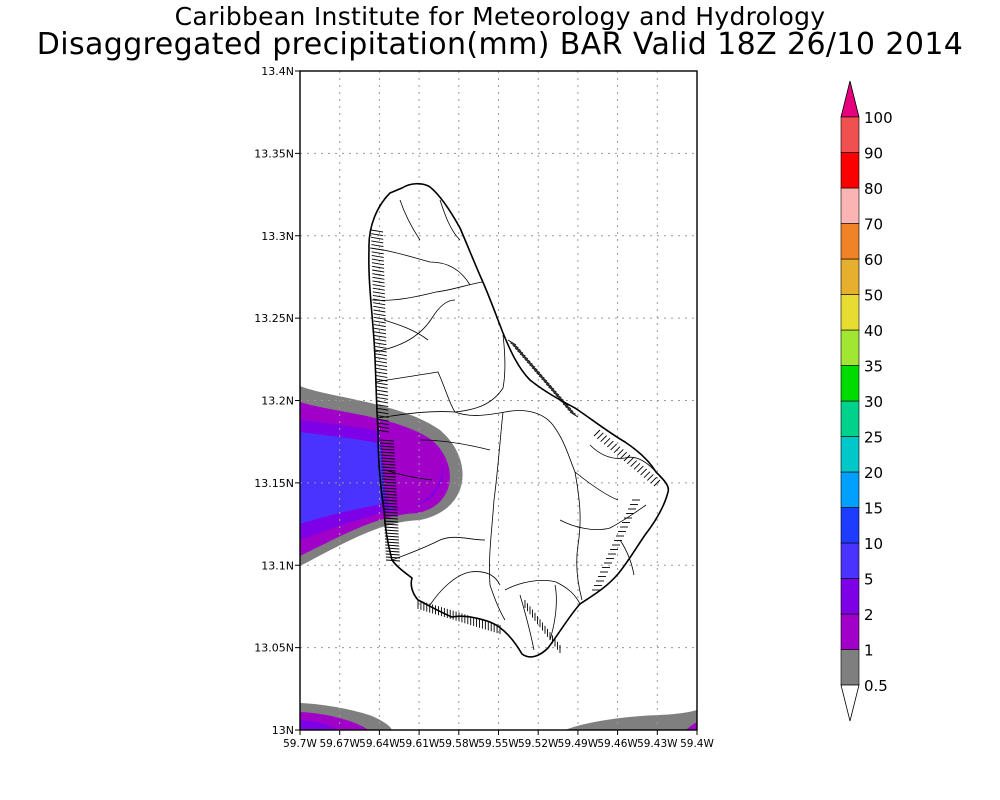 The height and width of the screenshot is (800, 1000). I want to click on precip-area-5mm, so click(345, 478).